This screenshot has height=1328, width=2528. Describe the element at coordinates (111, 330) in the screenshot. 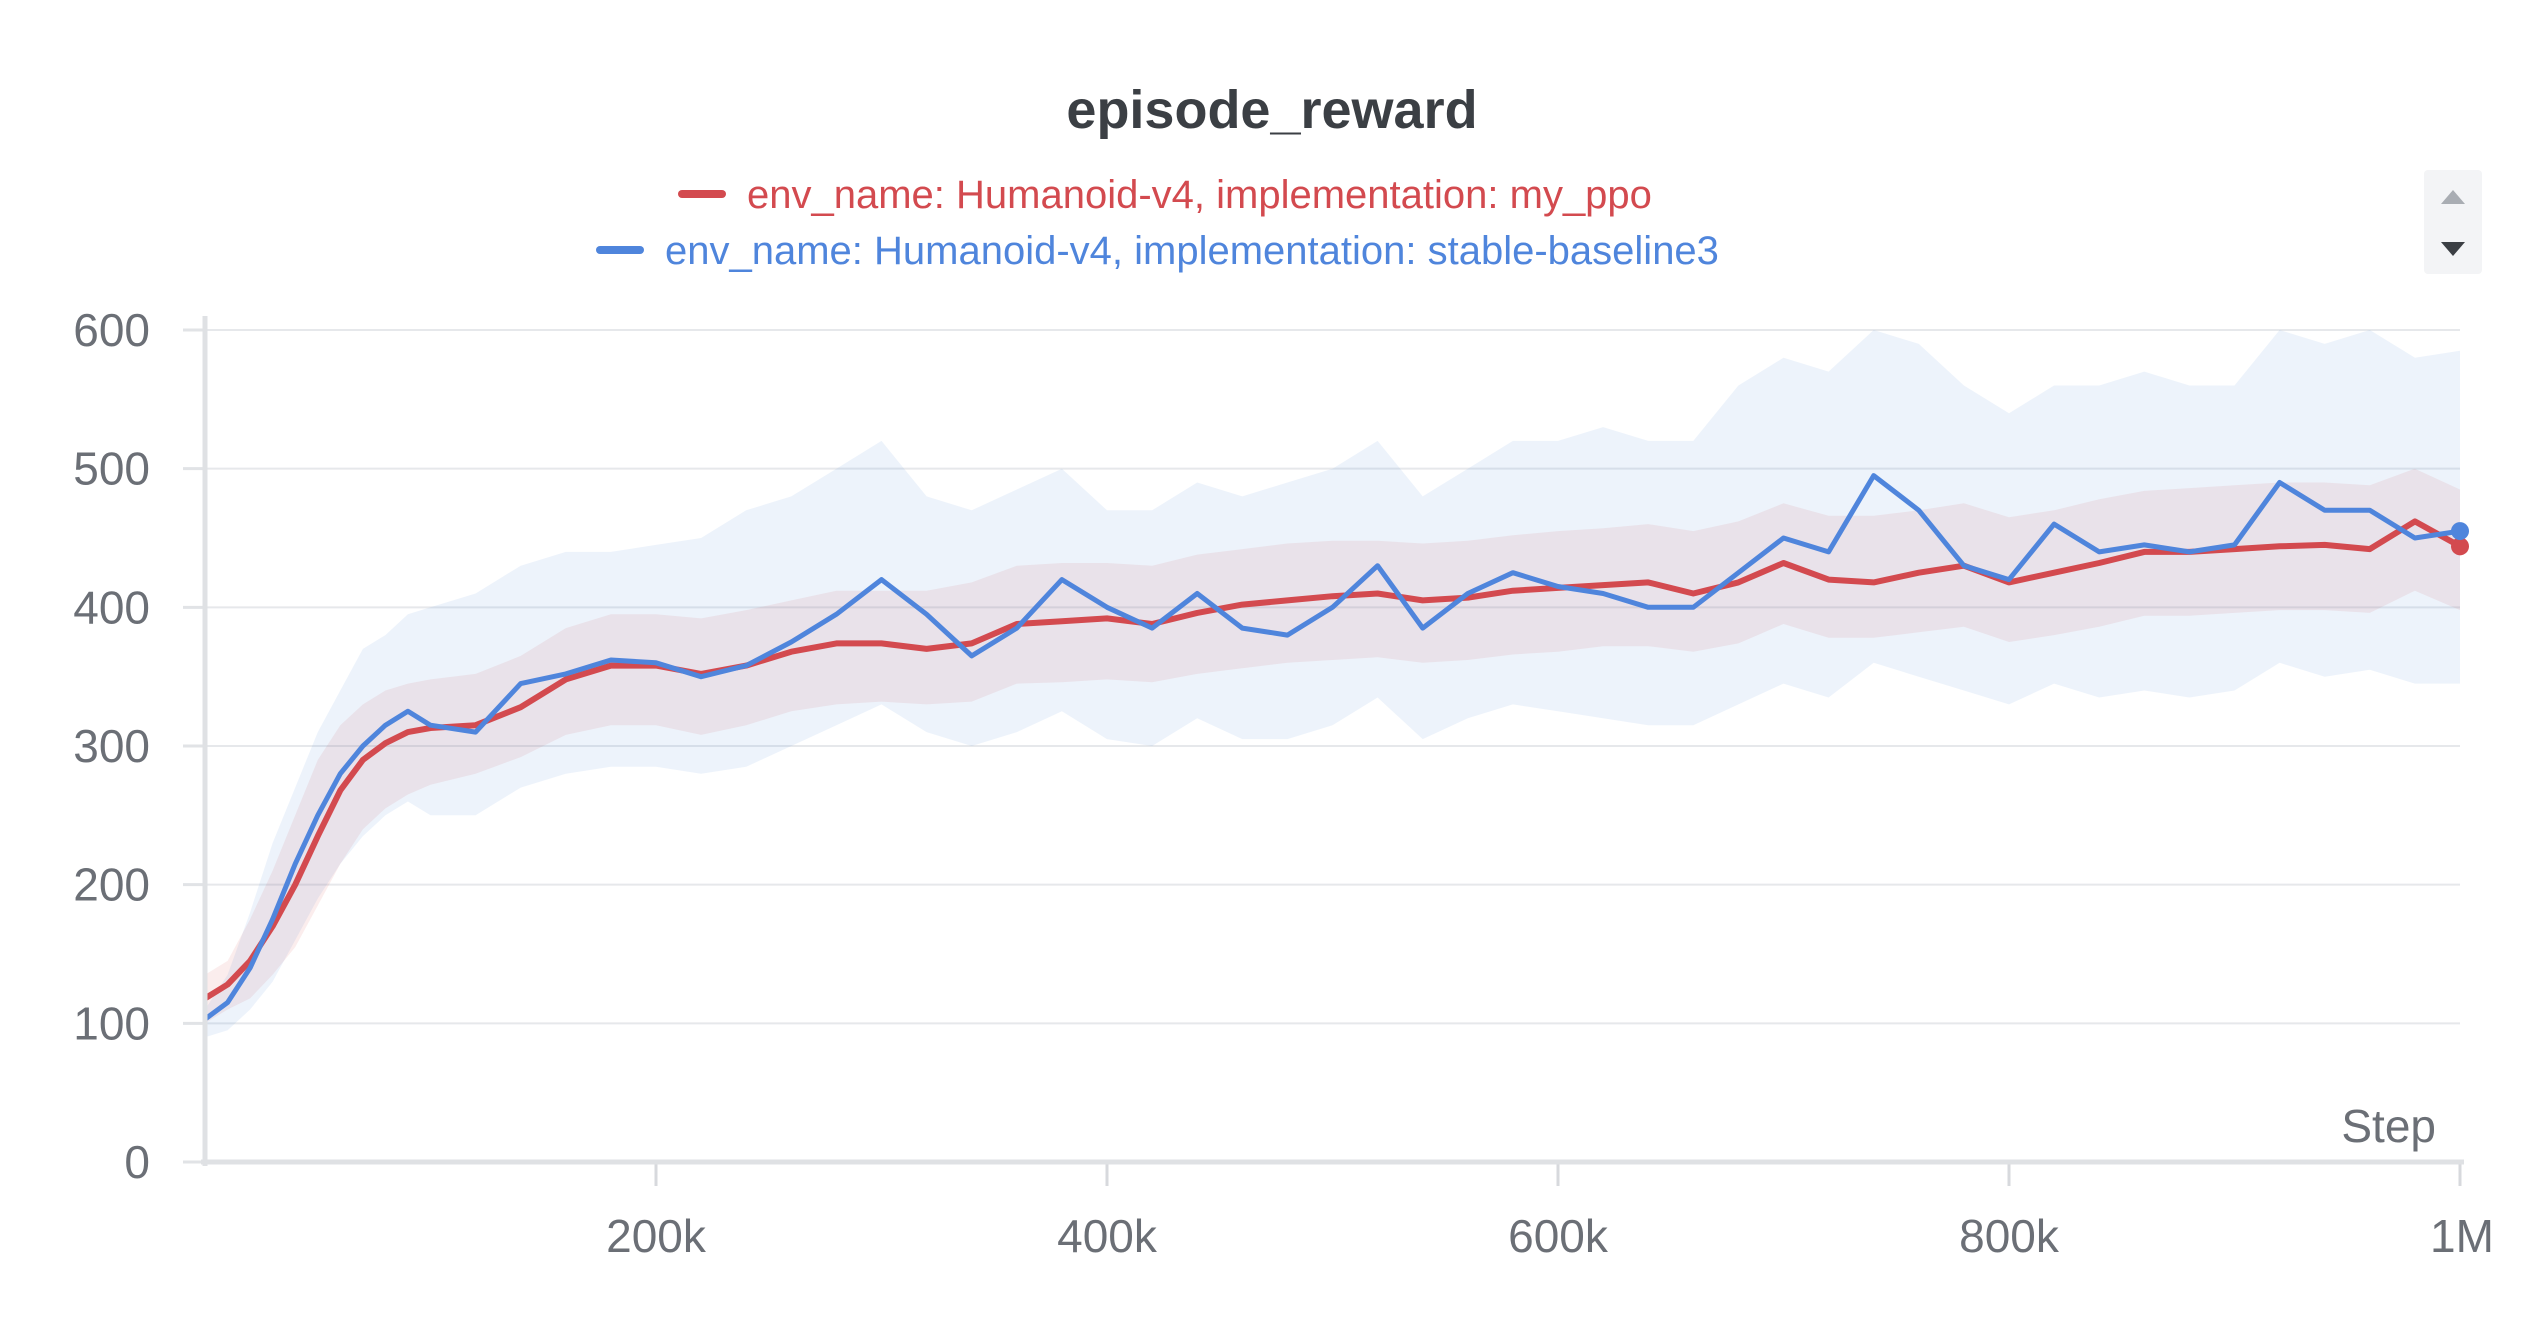

I see `y-tick-label: 600` at that location.